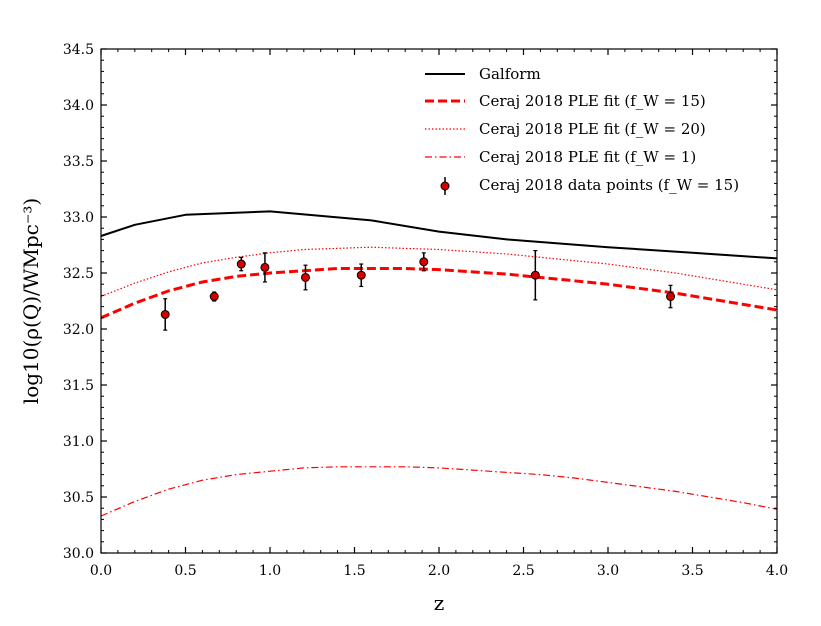  Describe the element at coordinates (510, 74) in the screenshot. I see `legend-label-galform: Galform` at that location.